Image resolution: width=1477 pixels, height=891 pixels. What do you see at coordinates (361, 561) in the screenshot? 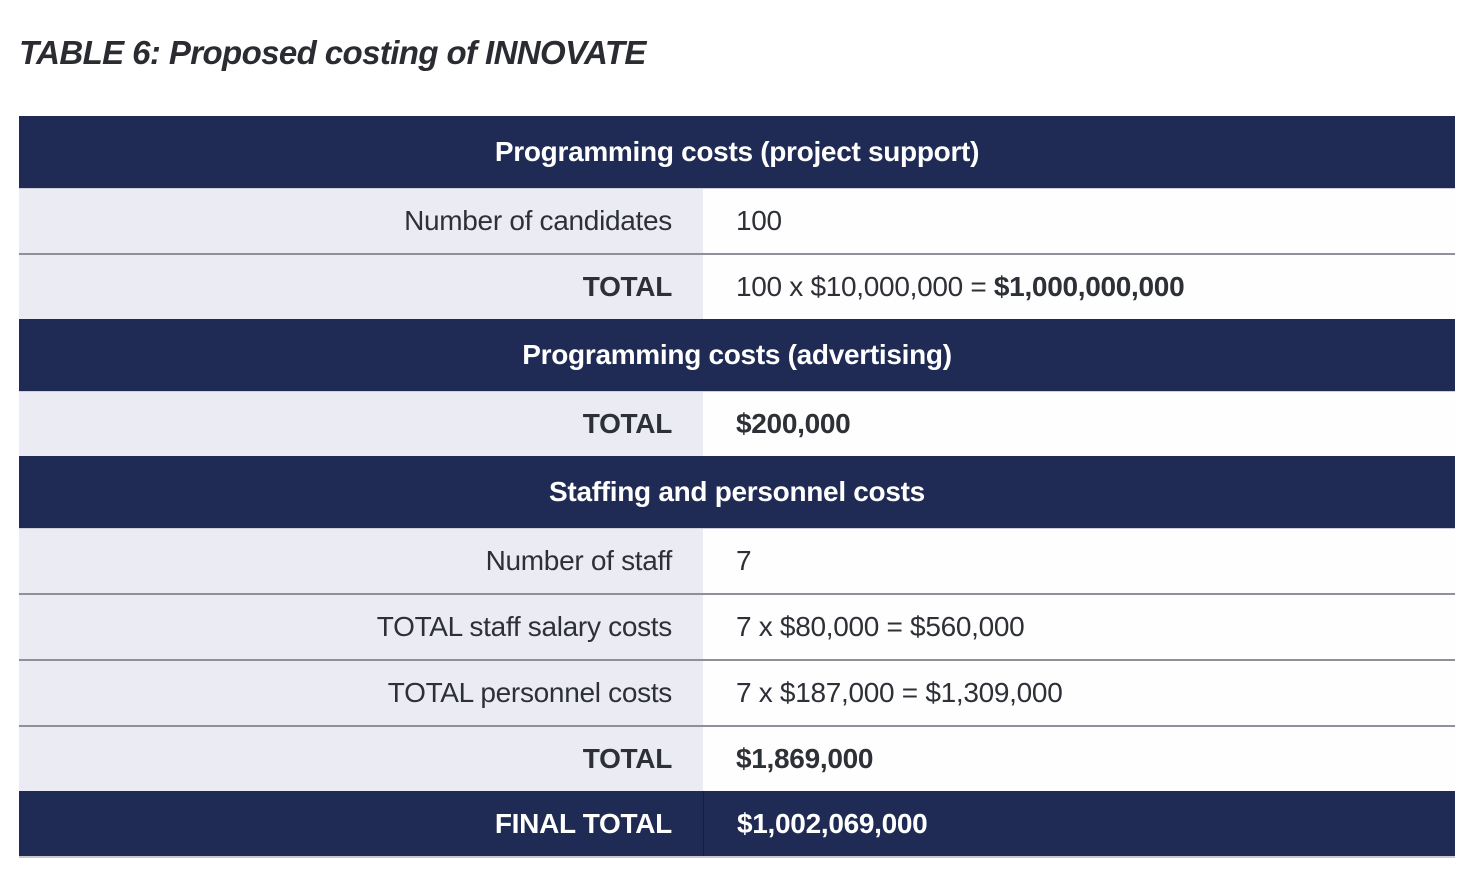
I see `row-label: Number of staff` at bounding box center [361, 561].